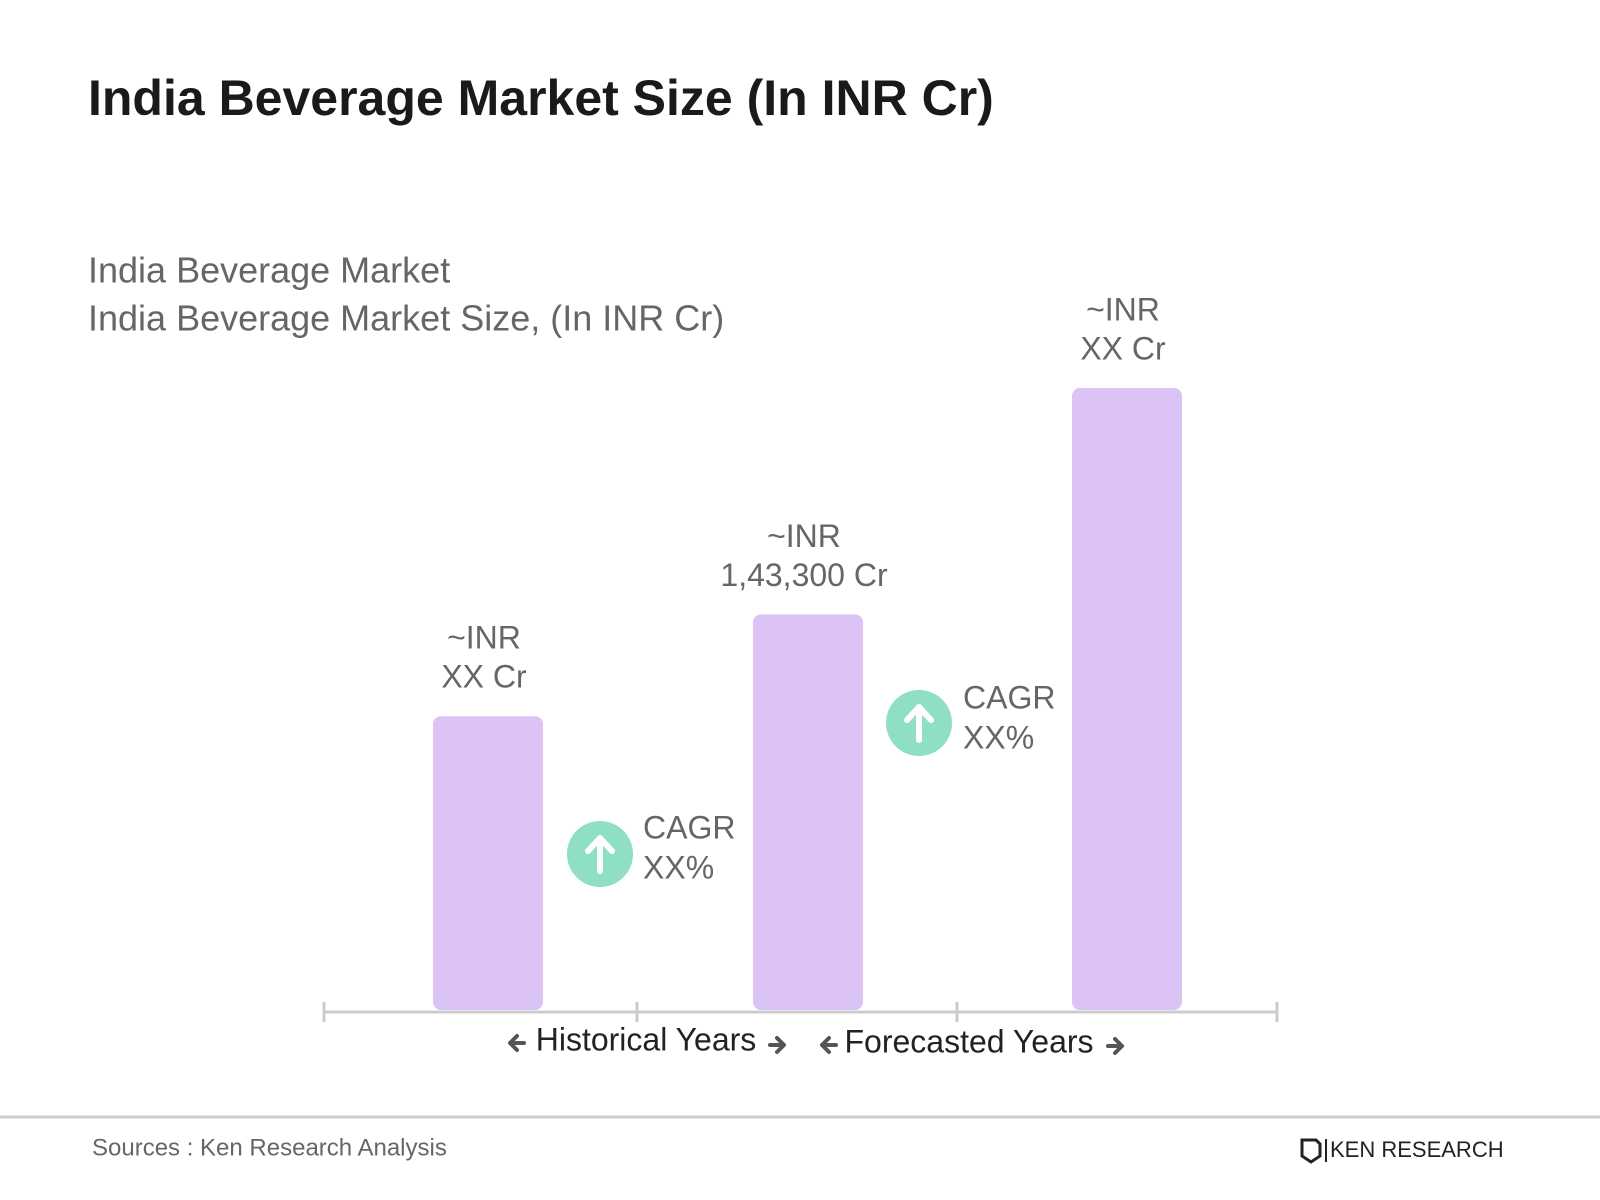 The width and height of the screenshot is (1600, 1200). Describe the element at coordinates (800, 1012) in the screenshot. I see `x-axis` at that location.